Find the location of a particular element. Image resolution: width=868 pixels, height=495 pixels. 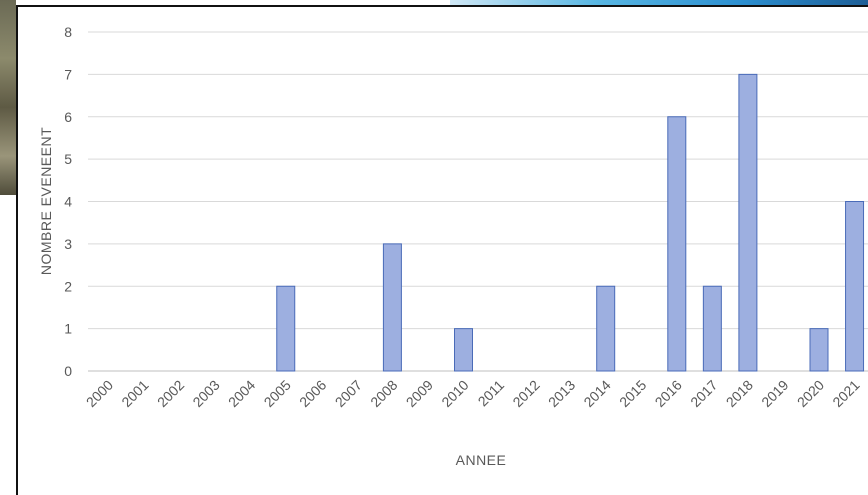

bar-2010 is located at coordinates (463, 350).